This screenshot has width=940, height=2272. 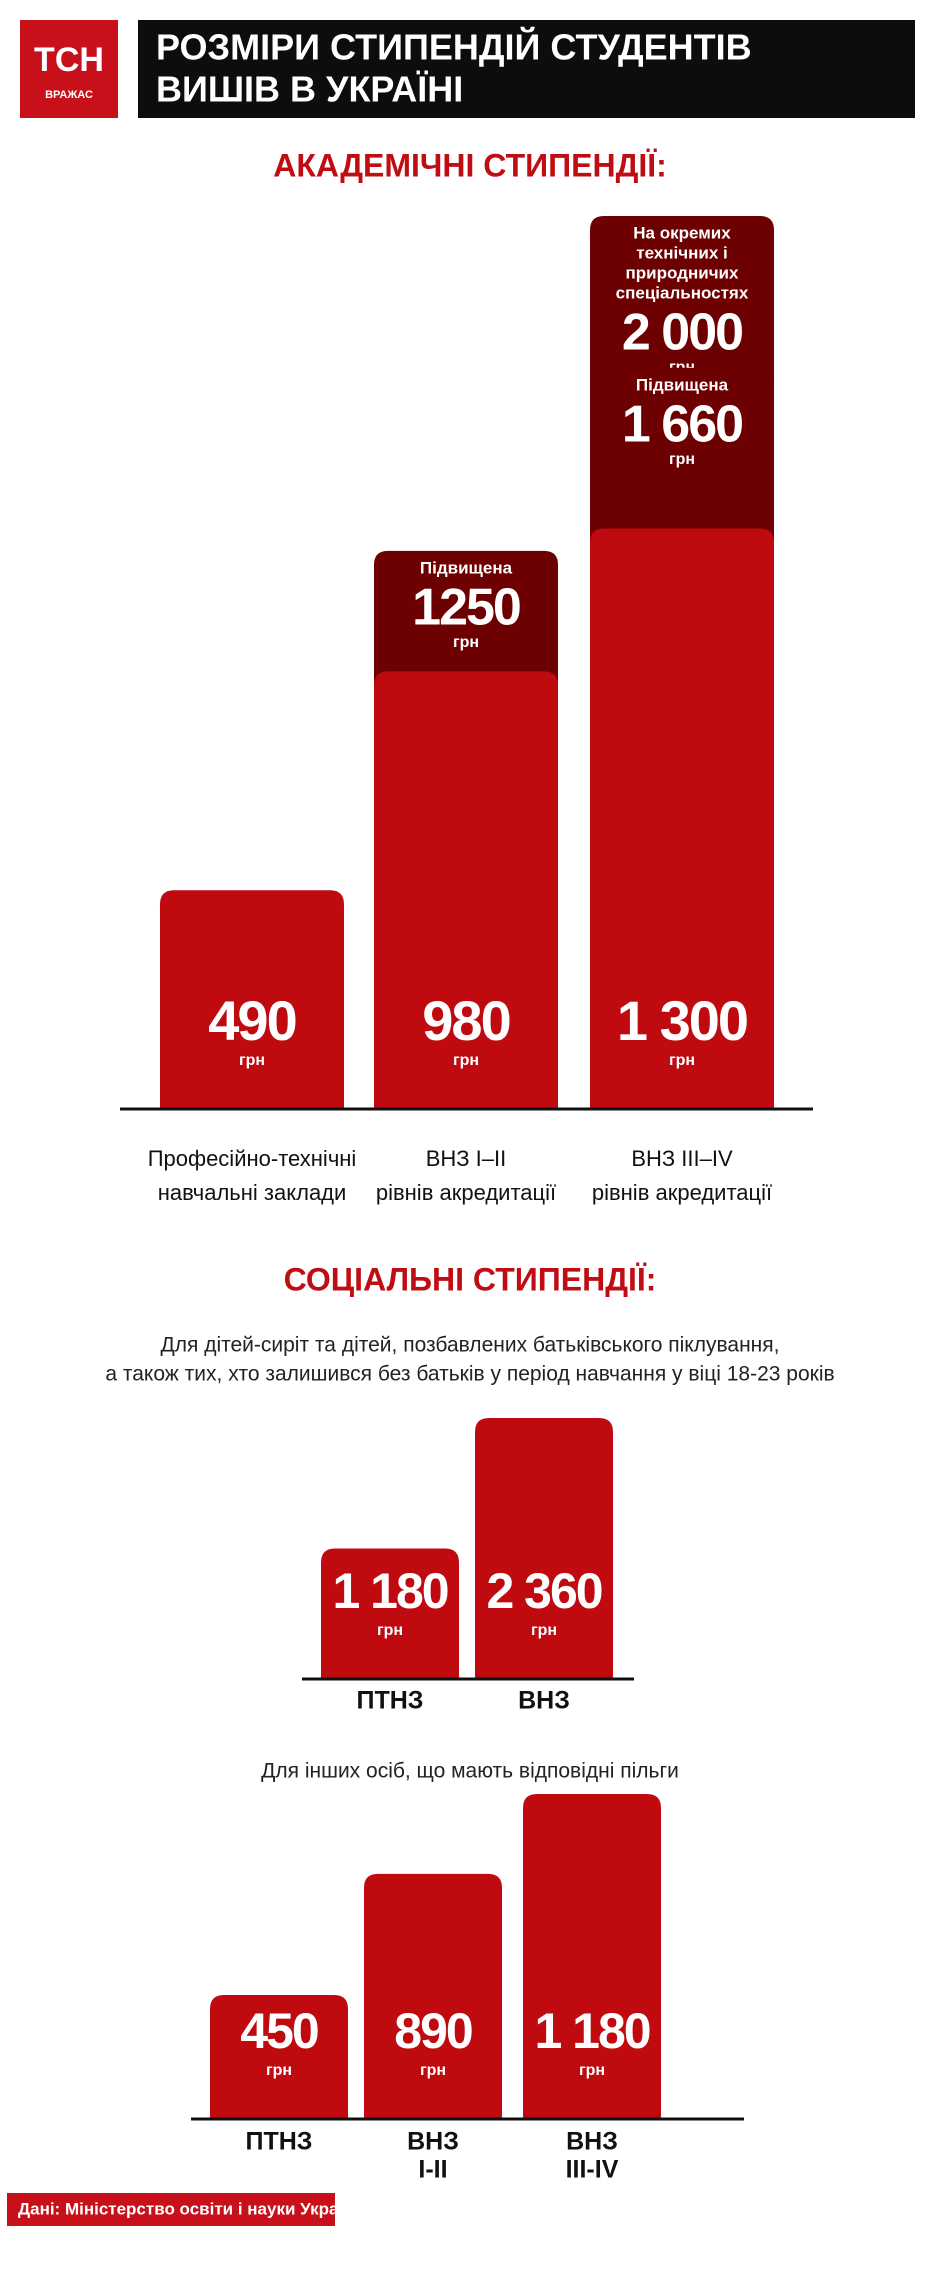 What do you see at coordinates (432, 2170) in the screenshot?
I see `category-label: І-ІІ` at bounding box center [432, 2170].